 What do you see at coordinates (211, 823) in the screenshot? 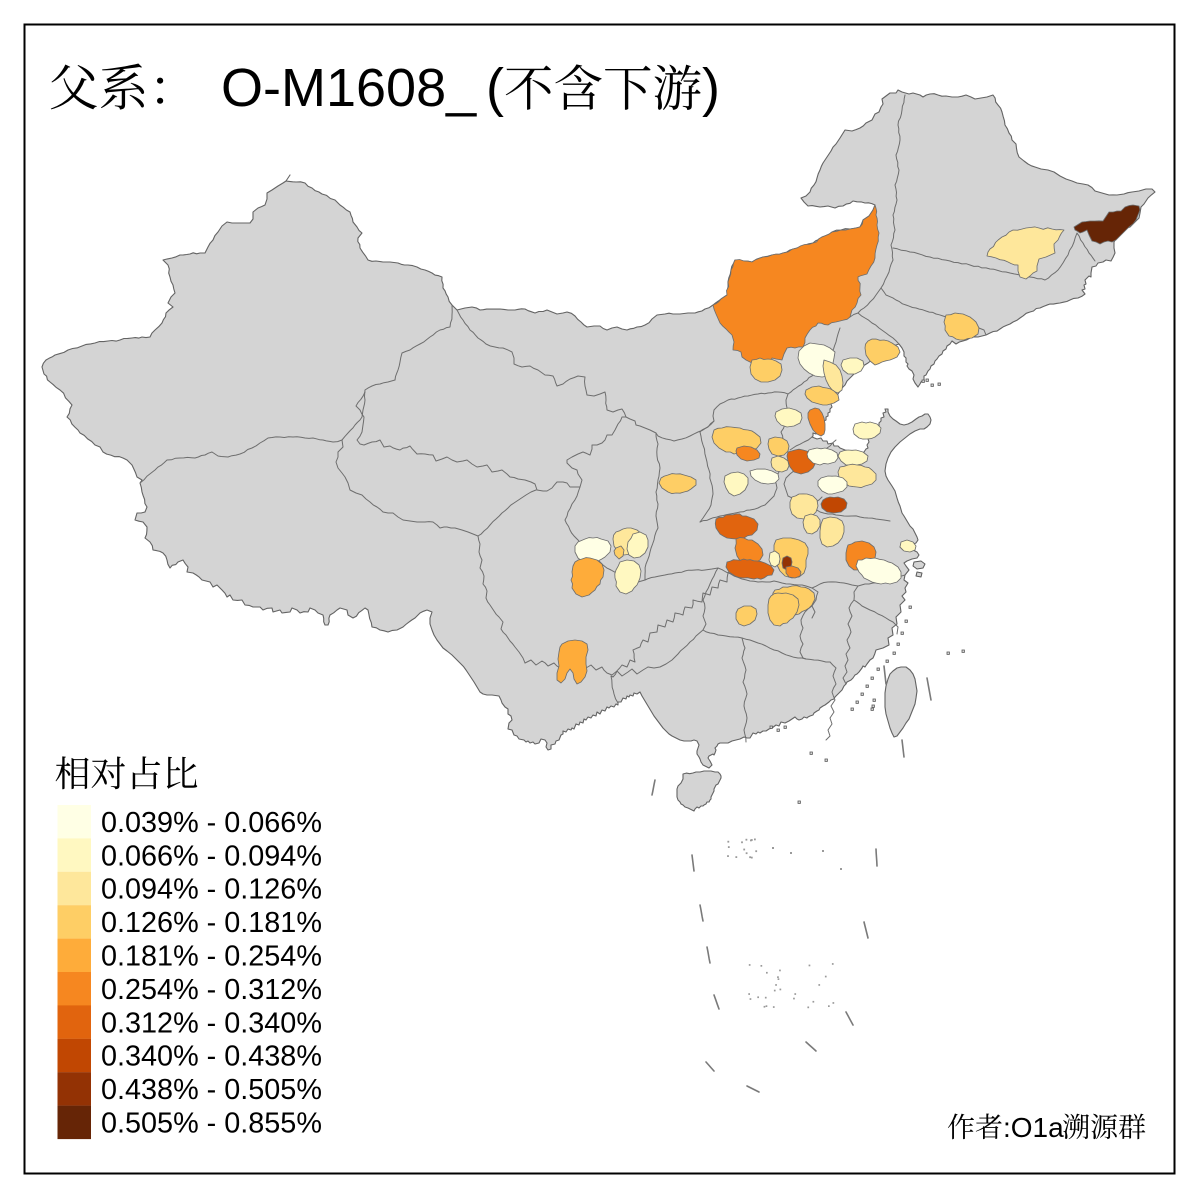
I see `svg-text: 0.039% - 0.066%` at bounding box center [211, 823].